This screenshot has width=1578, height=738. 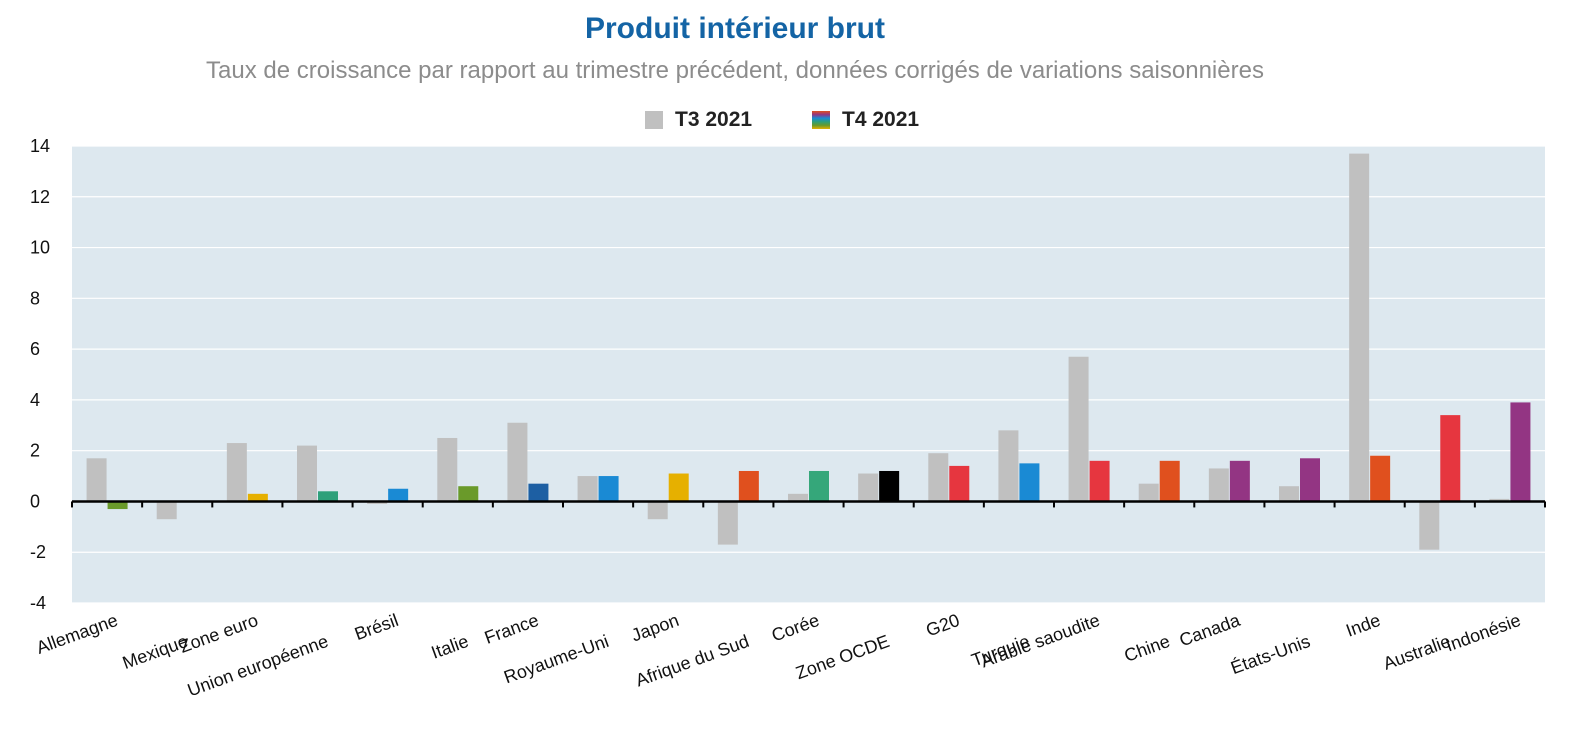 I want to click on y-tick-label: 14, so click(x=40, y=146).